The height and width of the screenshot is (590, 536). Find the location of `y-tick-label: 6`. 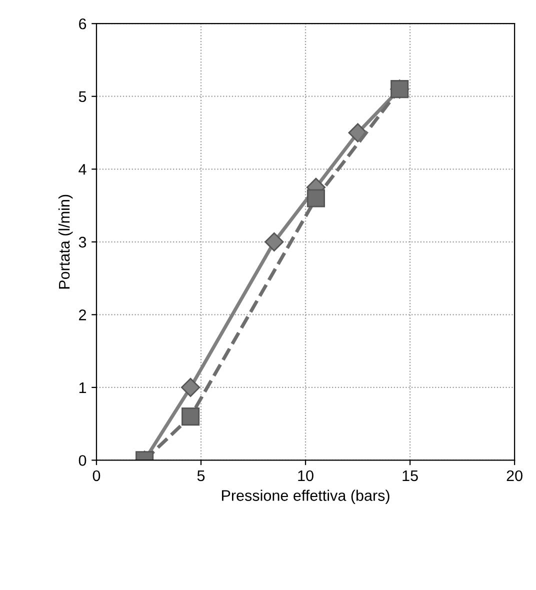

y-tick-label: 6 is located at coordinates (82, 24).